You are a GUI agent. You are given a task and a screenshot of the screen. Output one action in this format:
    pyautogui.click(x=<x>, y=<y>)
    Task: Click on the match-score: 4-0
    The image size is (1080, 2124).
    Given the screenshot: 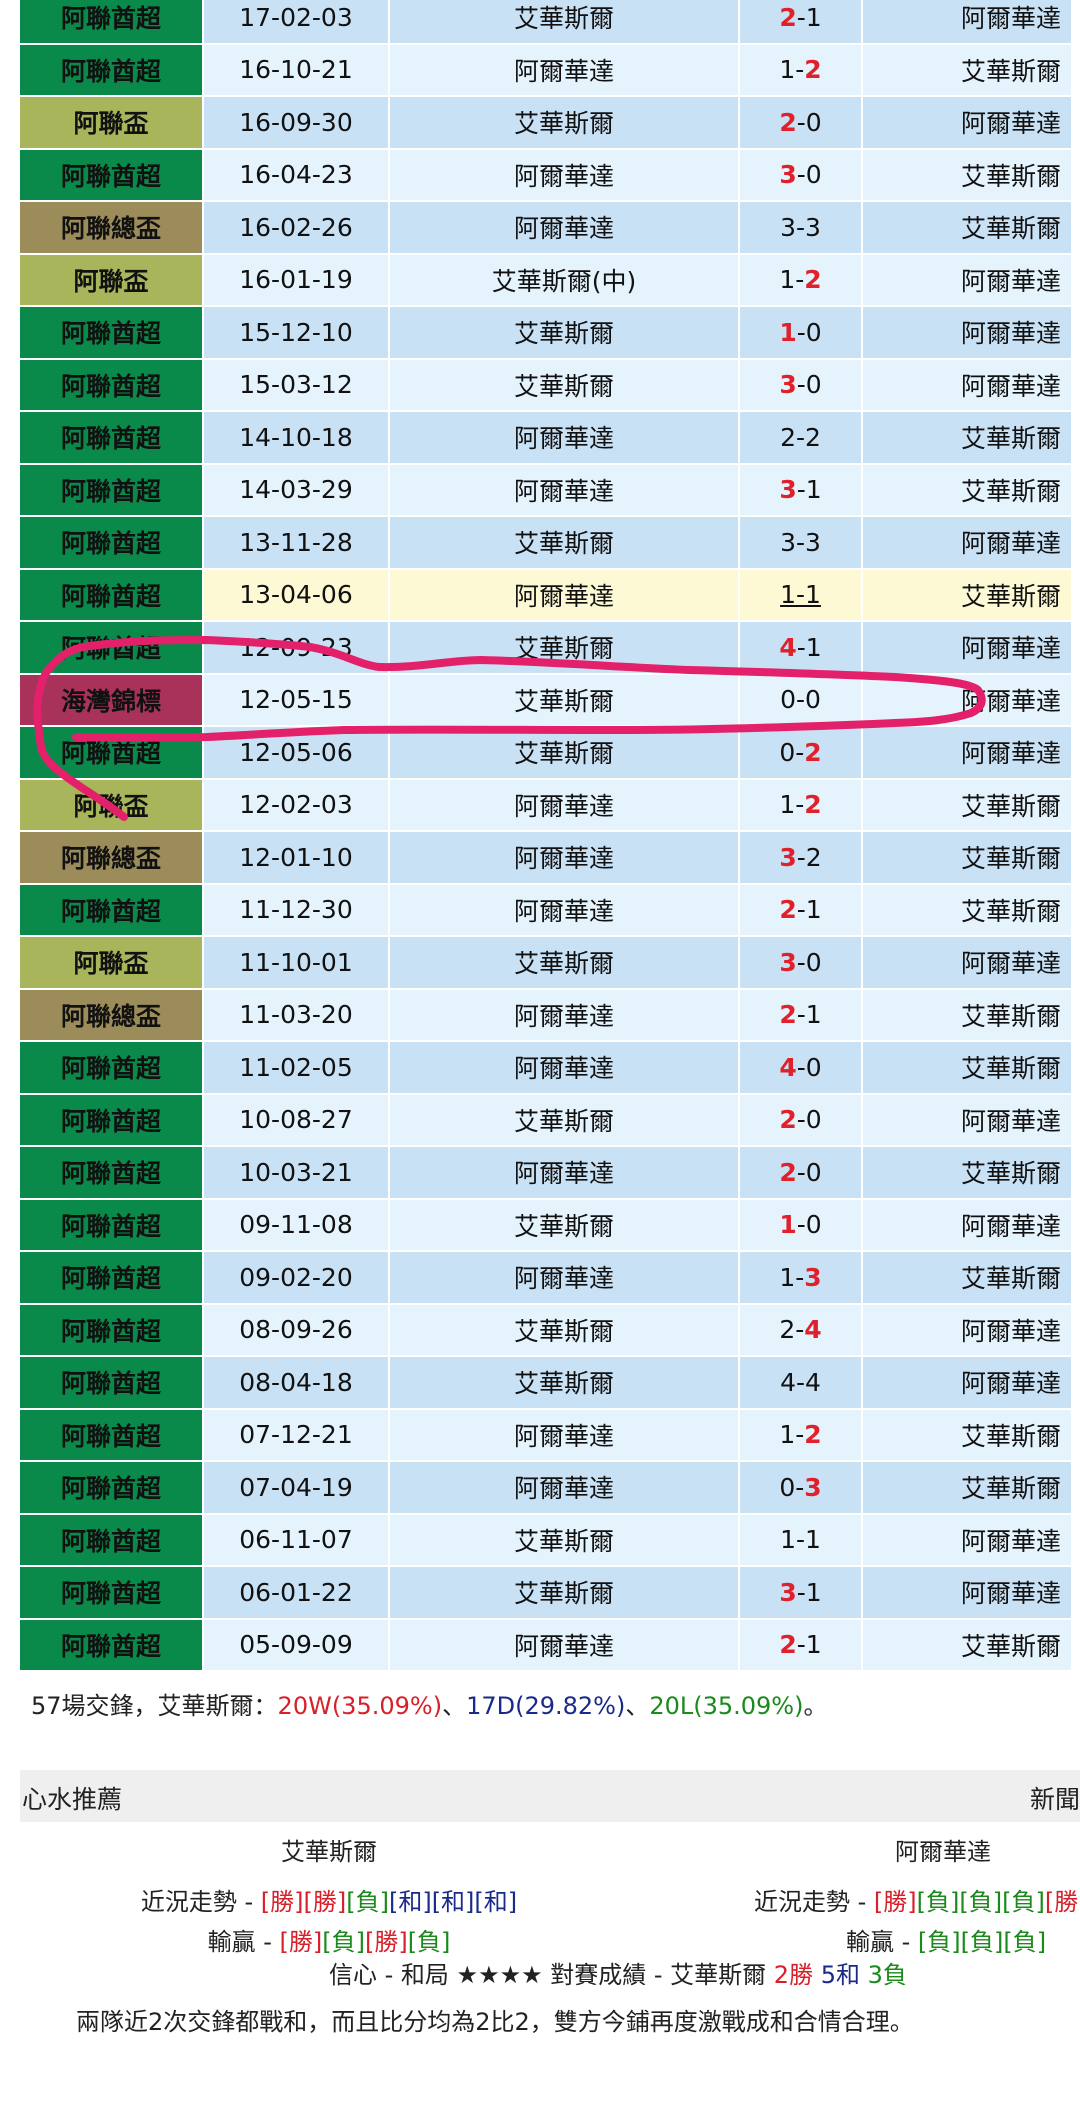 What is the action you would take?
    pyautogui.click(x=800, y=1067)
    